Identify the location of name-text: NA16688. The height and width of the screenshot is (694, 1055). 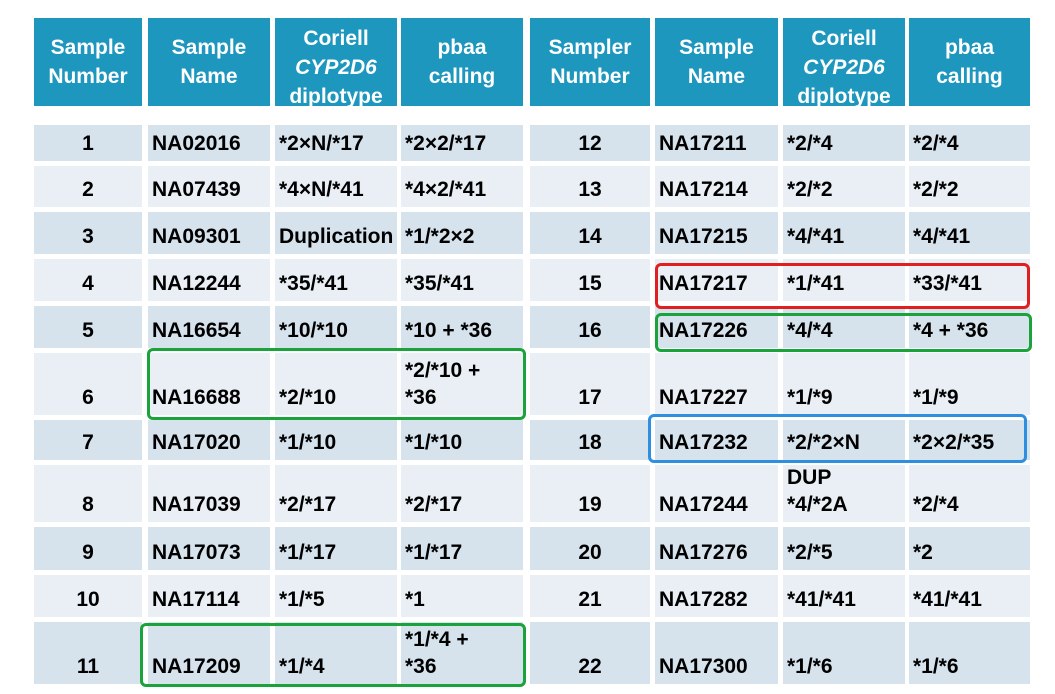
(196, 397).